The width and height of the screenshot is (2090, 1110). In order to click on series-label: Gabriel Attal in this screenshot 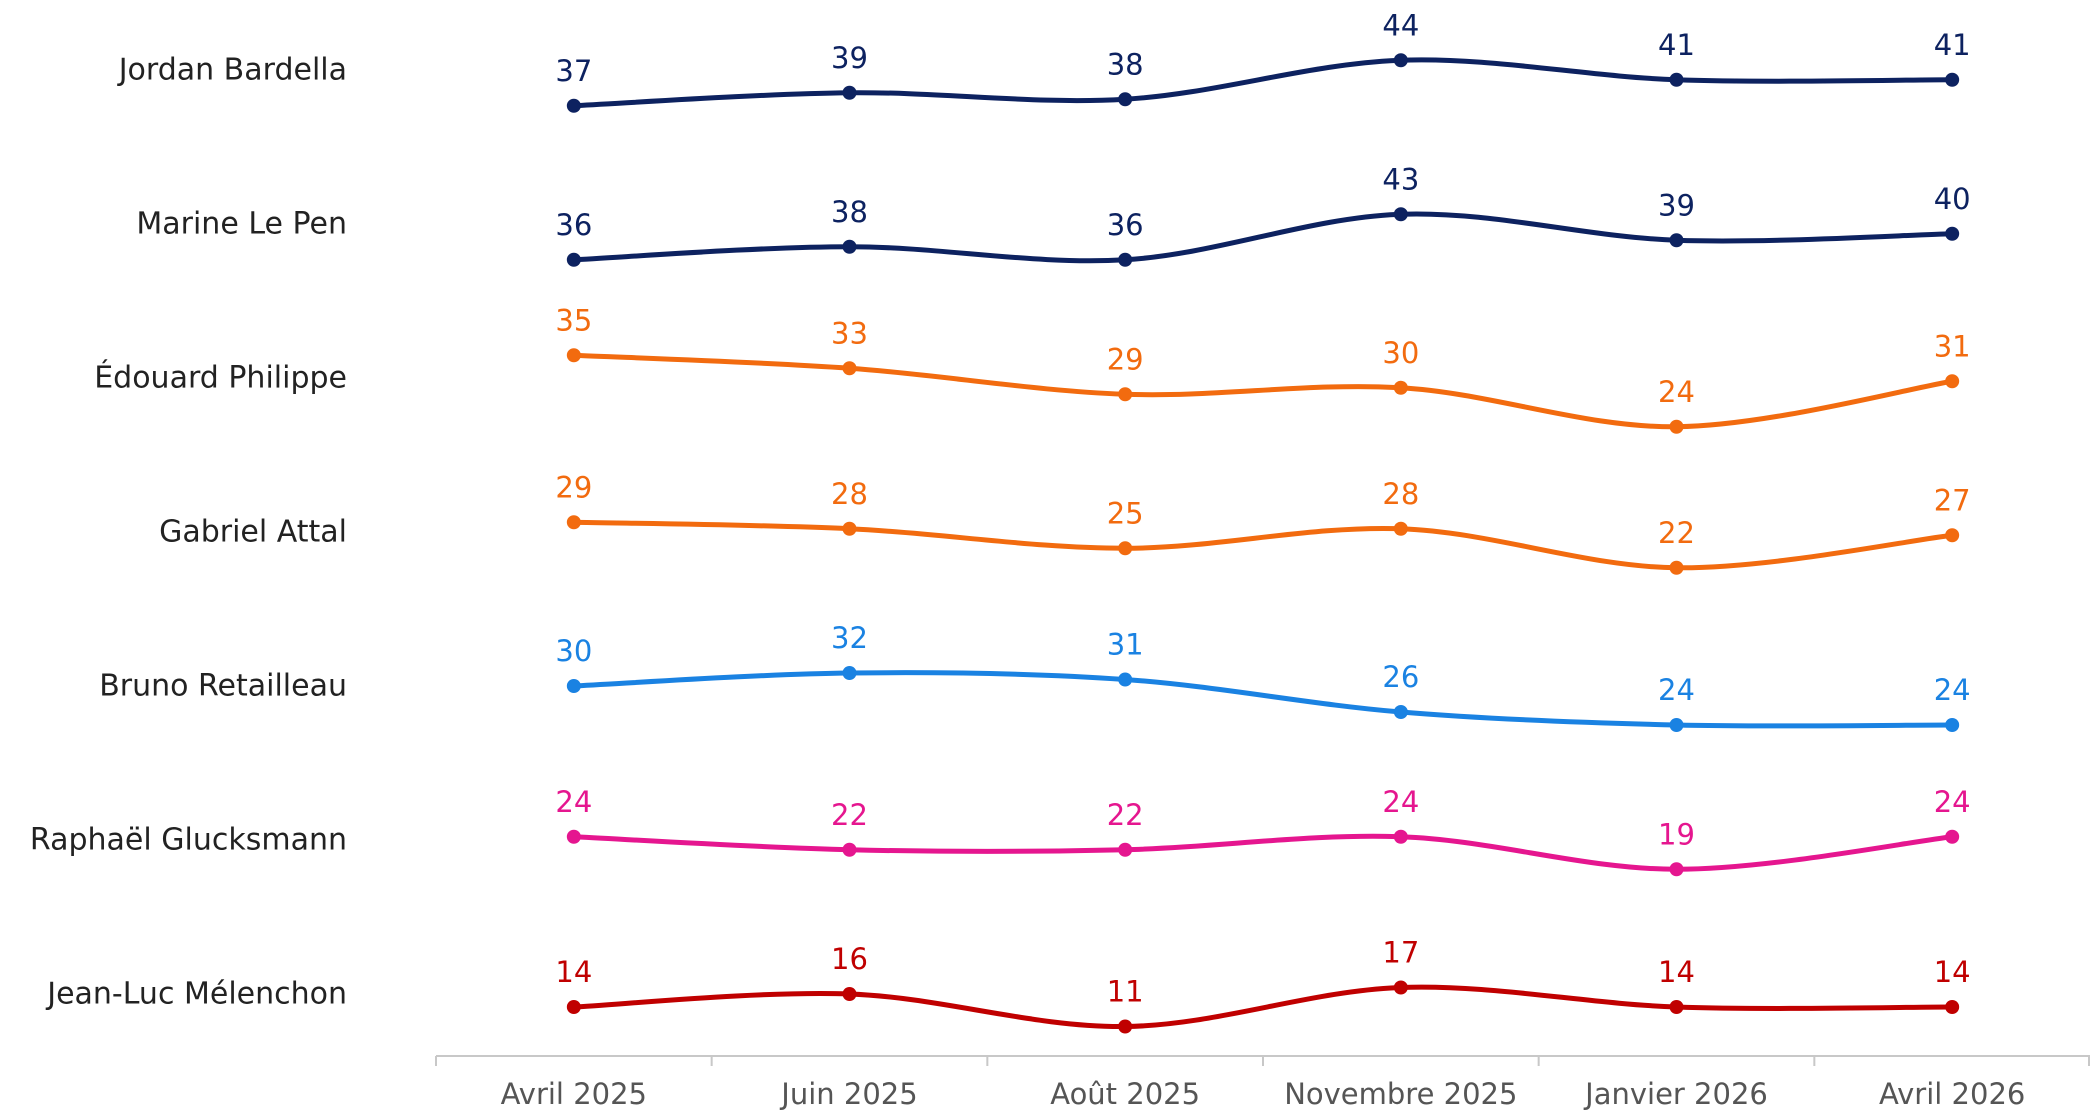, I will do `click(253, 532)`.